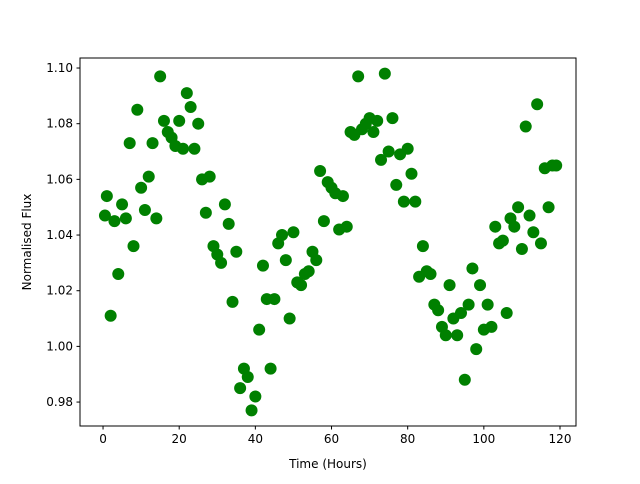 This screenshot has height=484, width=640. I want to click on y-tick-label: 1.00, so click(59, 346).